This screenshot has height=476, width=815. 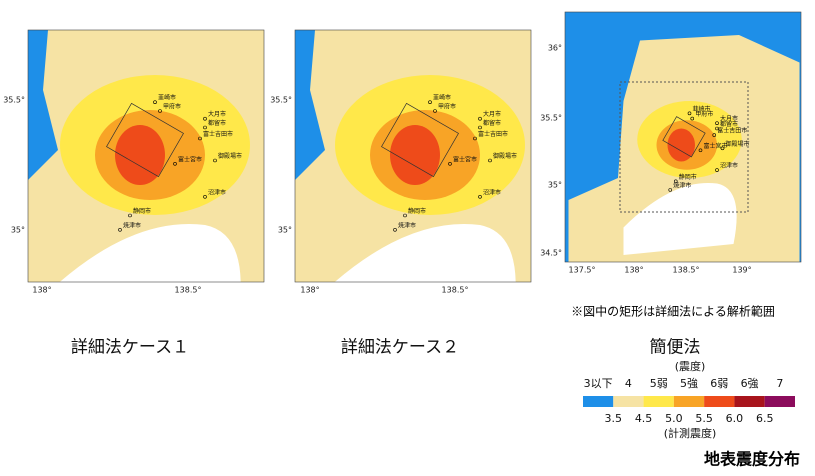 I want to click on legend-class: 7, so click(x=779, y=383).